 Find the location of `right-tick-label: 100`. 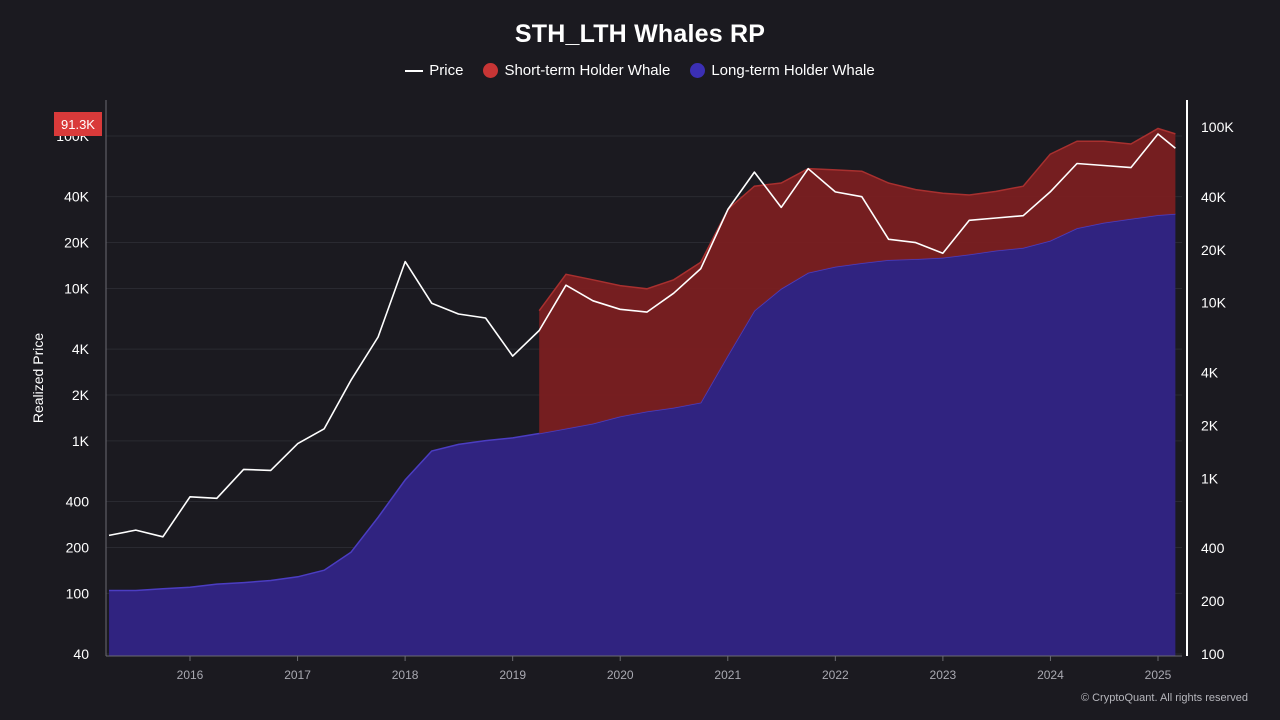

right-tick-label: 100 is located at coordinates (1213, 654).